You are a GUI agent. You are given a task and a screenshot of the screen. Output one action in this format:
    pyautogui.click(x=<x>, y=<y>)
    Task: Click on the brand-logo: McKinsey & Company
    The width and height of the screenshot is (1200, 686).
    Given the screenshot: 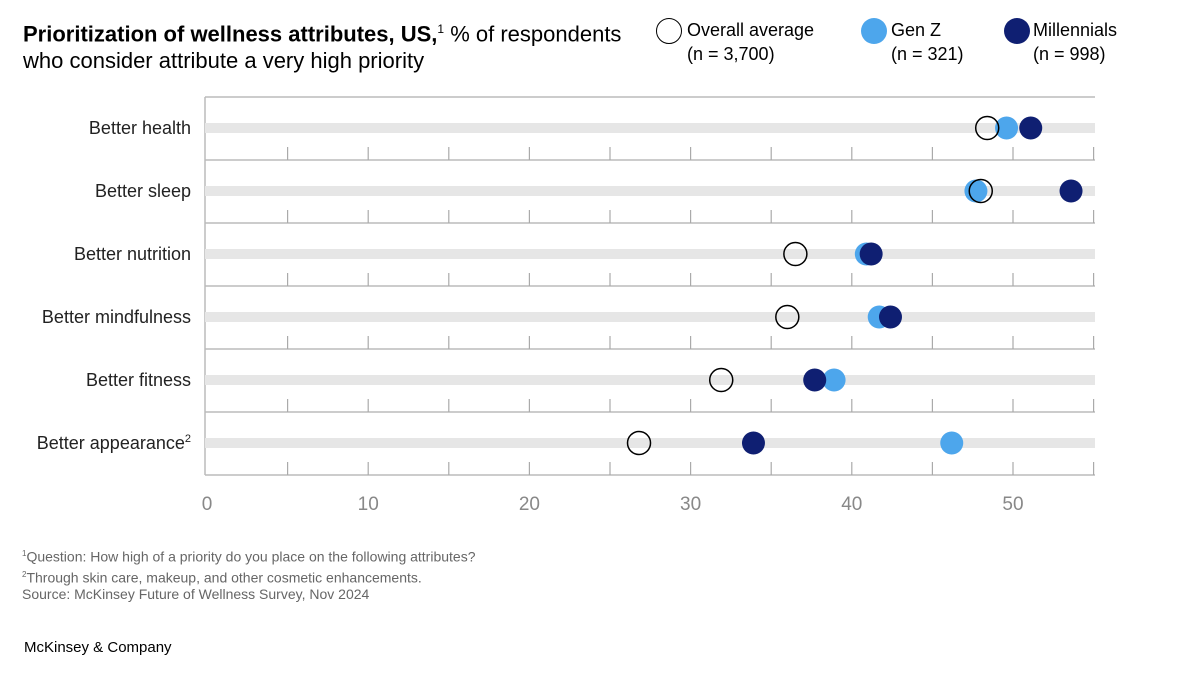 What is the action you would take?
    pyautogui.click(x=98, y=647)
    